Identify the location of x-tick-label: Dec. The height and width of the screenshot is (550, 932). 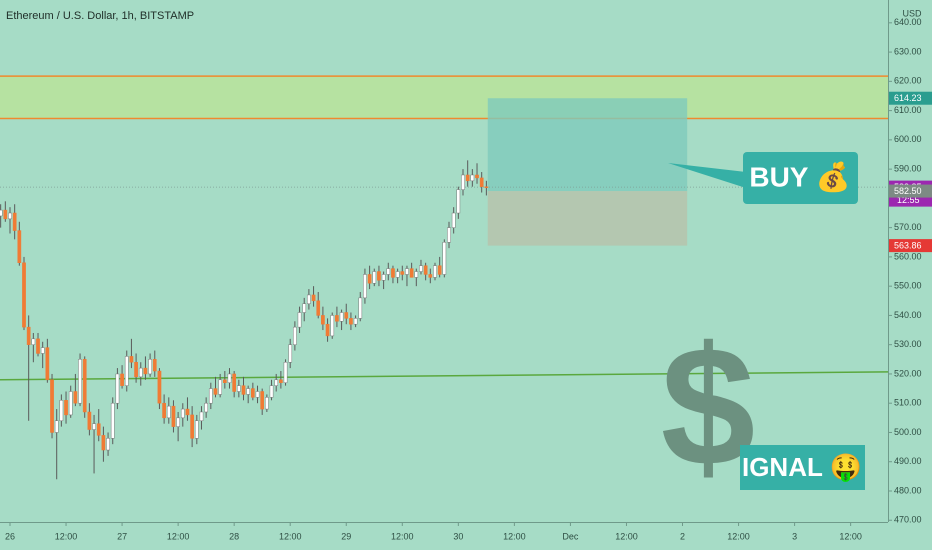
(570, 536).